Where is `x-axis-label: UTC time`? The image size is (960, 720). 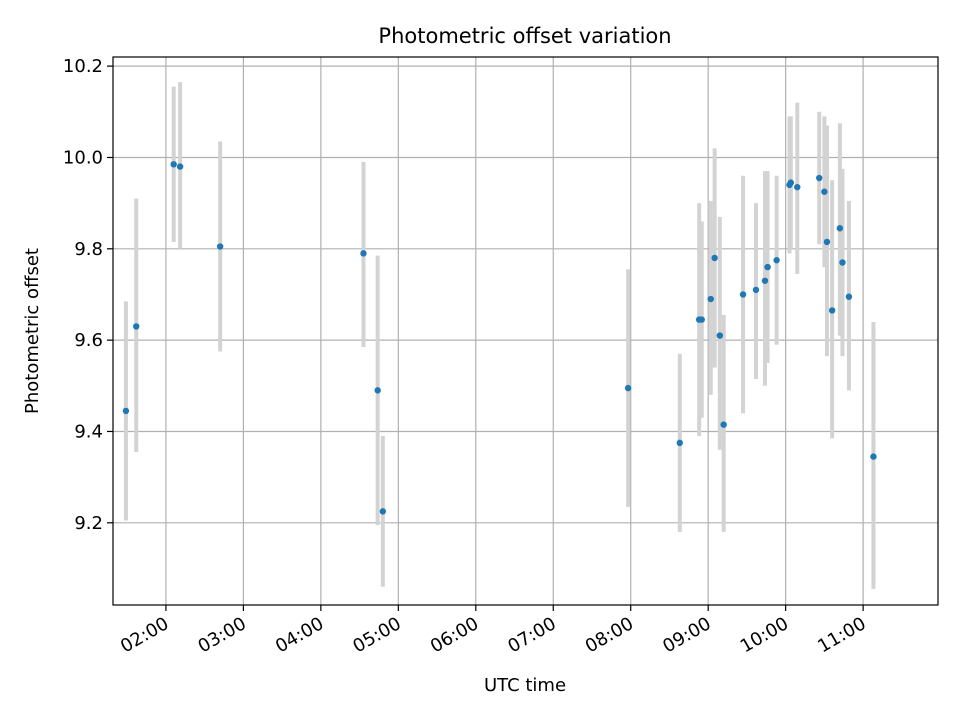
x-axis-label: UTC time is located at coordinates (525, 685).